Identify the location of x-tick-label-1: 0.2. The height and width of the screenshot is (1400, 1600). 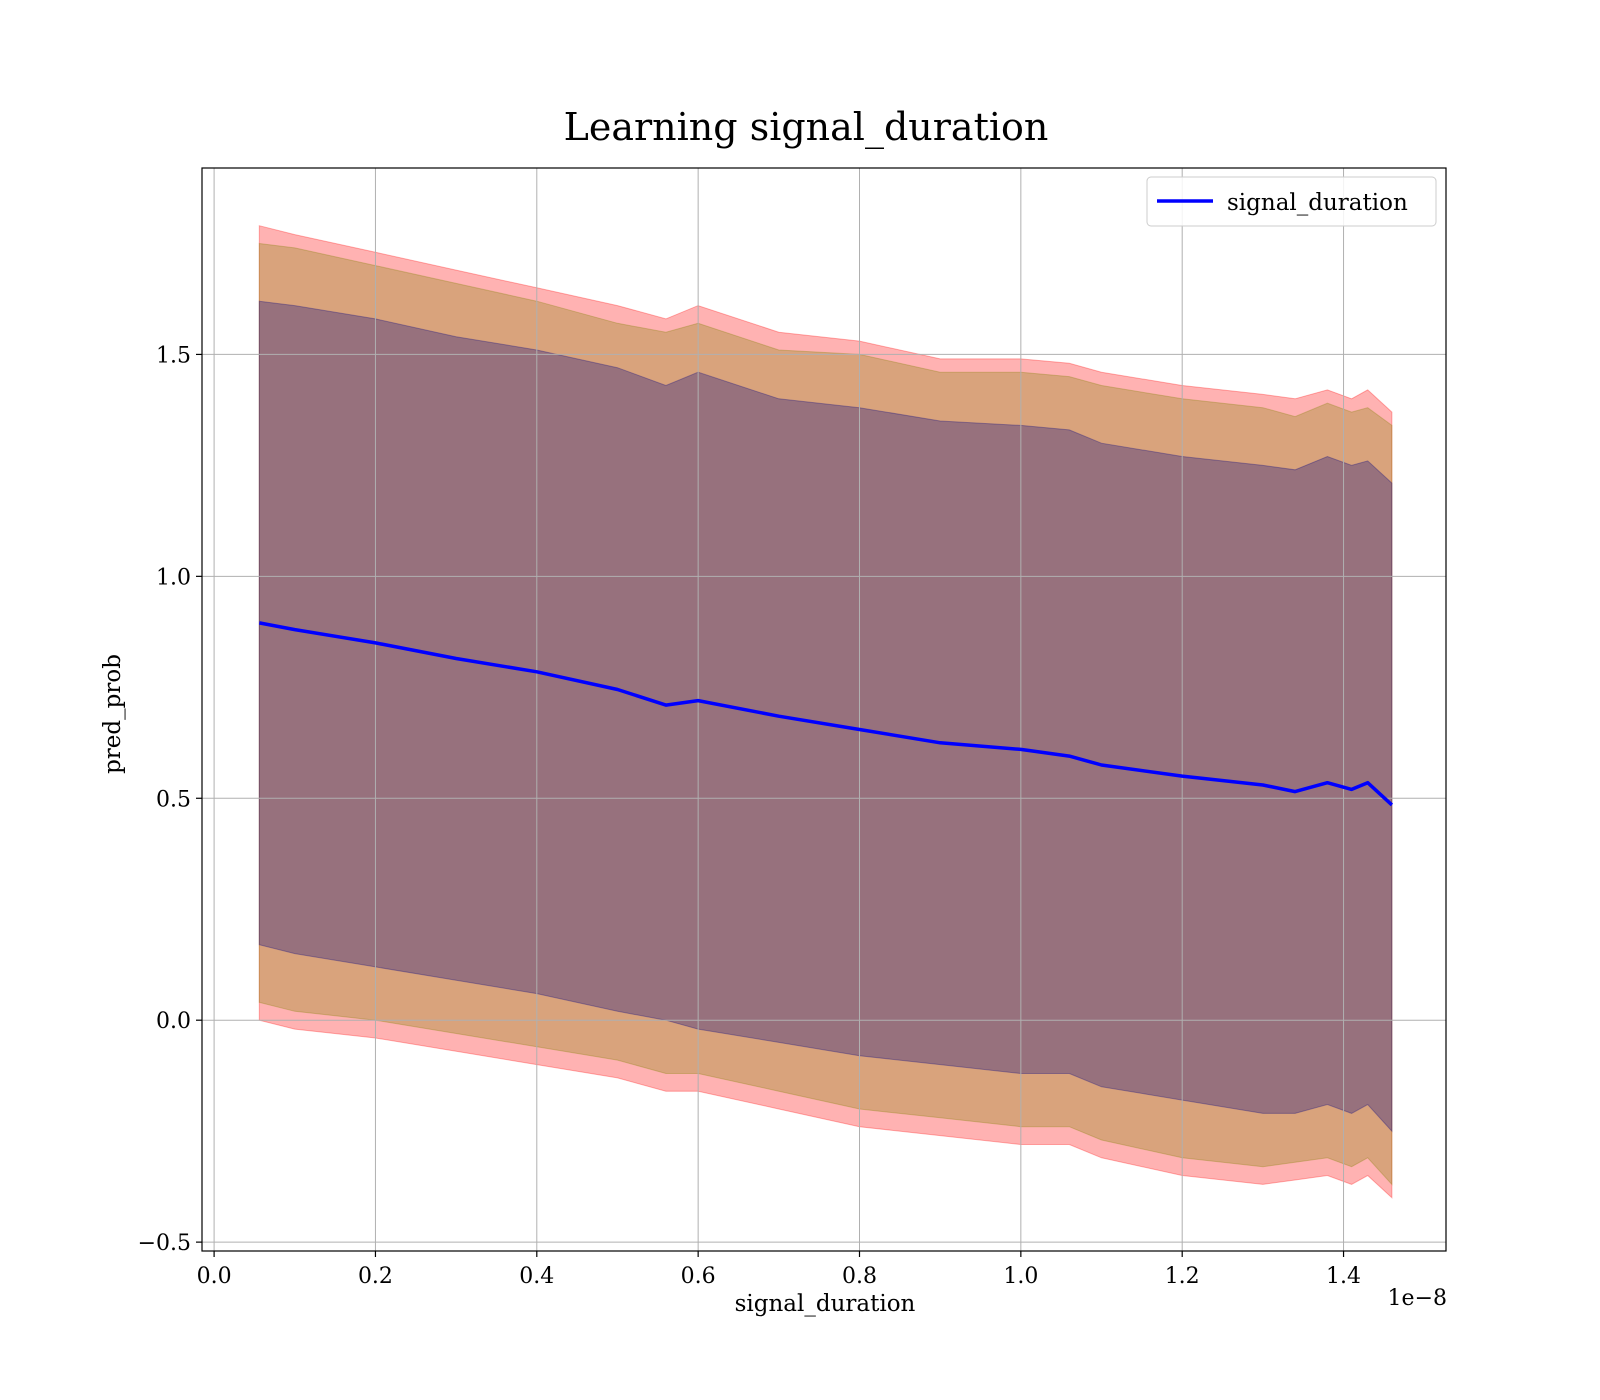
(375, 1276).